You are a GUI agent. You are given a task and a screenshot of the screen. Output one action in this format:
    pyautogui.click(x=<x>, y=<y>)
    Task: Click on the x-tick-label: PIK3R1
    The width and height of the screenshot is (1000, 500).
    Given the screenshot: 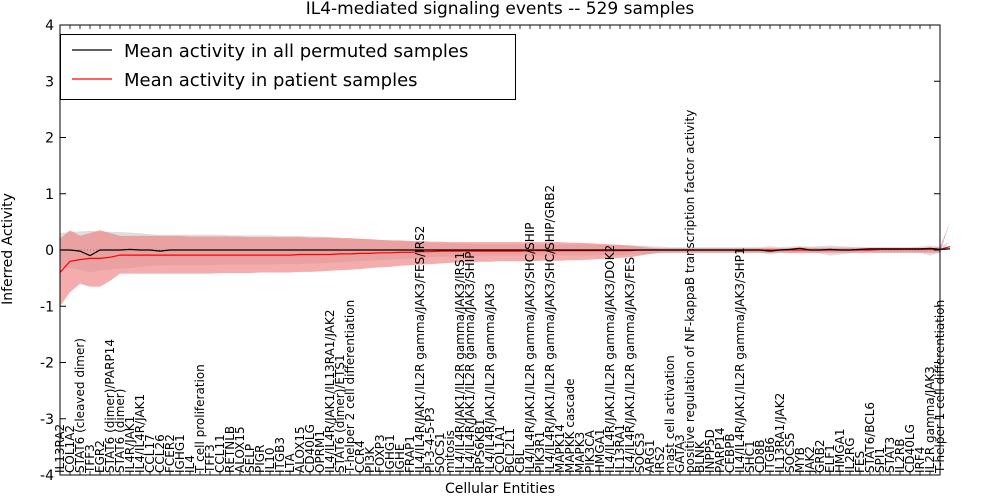 What is the action you would take?
    pyautogui.click(x=540, y=452)
    